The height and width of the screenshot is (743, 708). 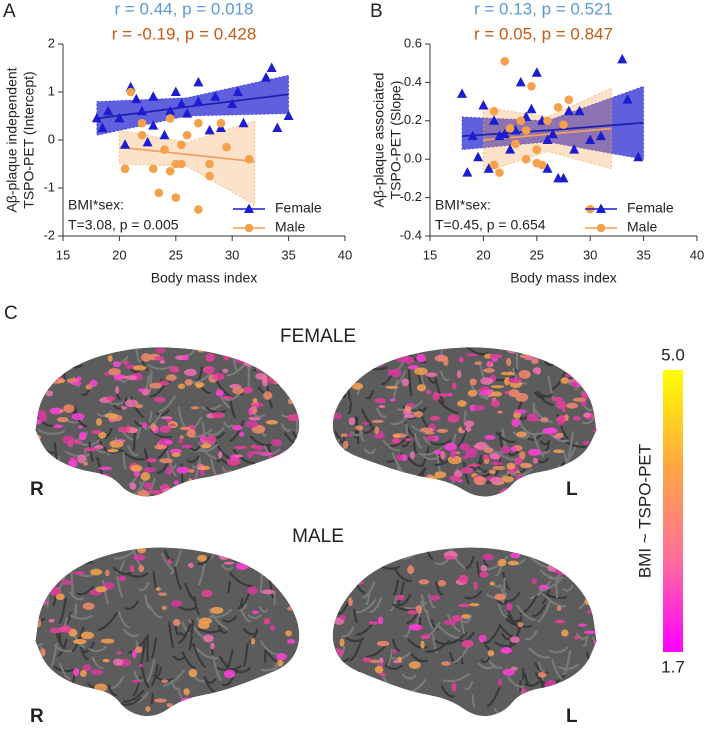 I want to click on x-axis-label: Body mass index, so click(x=563, y=278).